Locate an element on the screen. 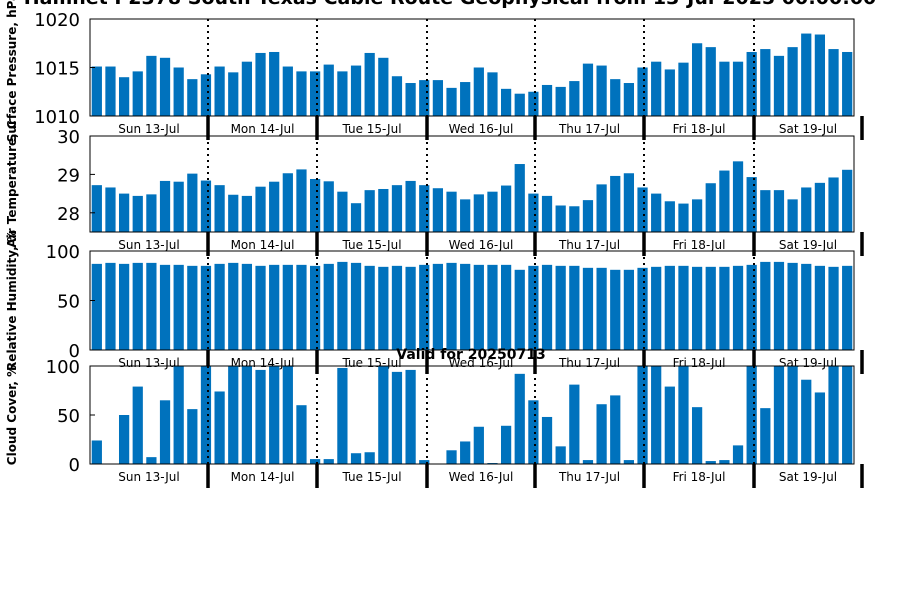  day-label-3-3: Tue 15-Jul is located at coordinates (371, 363).